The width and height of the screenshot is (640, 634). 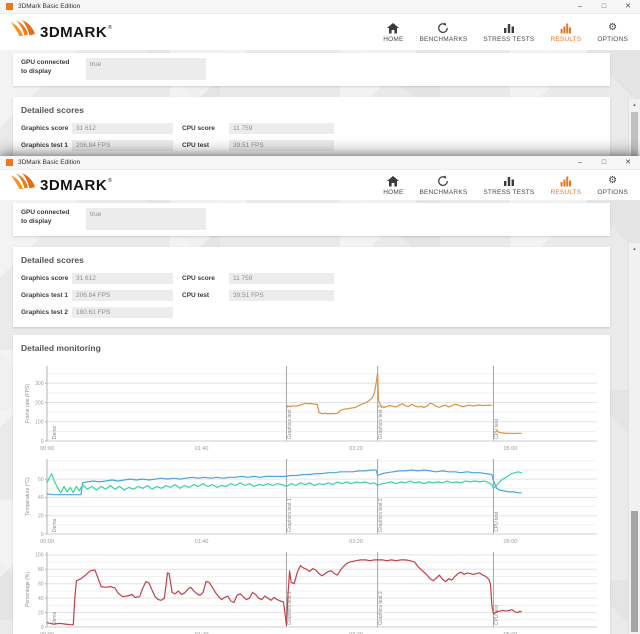 I want to click on section-heading: Detailed monitoring, so click(x=61, y=348).